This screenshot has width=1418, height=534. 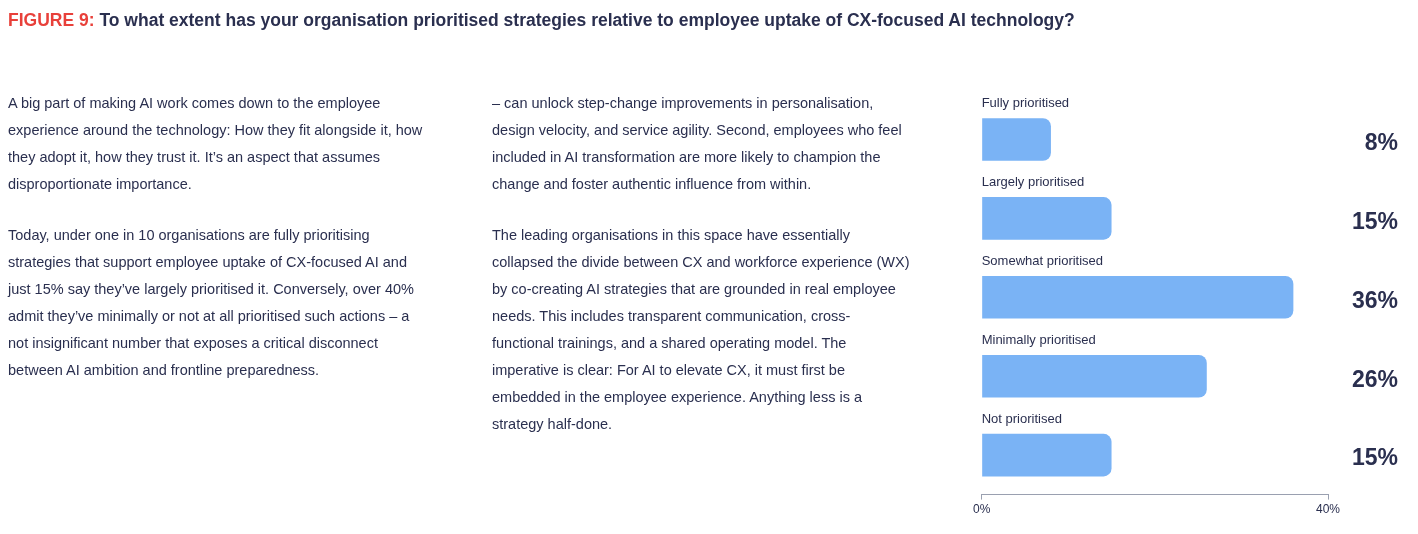 What do you see at coordinates (1381, 141) in the screenshot?
I see `data-label: 8%` at bounding box center [1381, 141].